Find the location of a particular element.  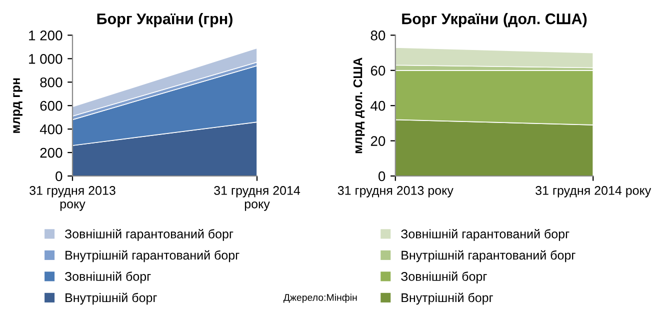

y-tick-label: 600 is located at coordinates (51, 105).